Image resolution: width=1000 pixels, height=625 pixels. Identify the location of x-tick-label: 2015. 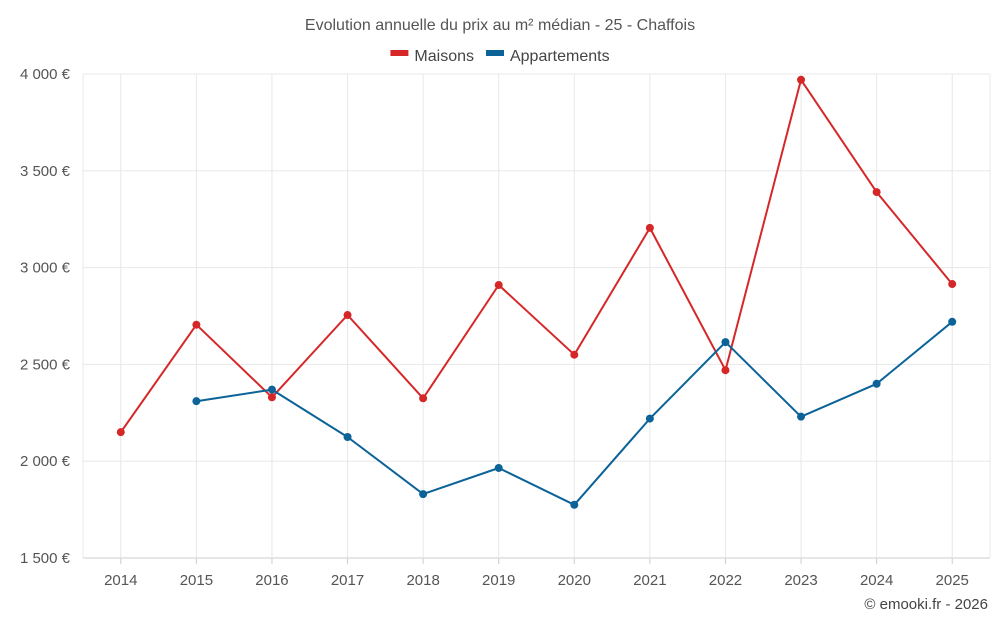
(196, 580).